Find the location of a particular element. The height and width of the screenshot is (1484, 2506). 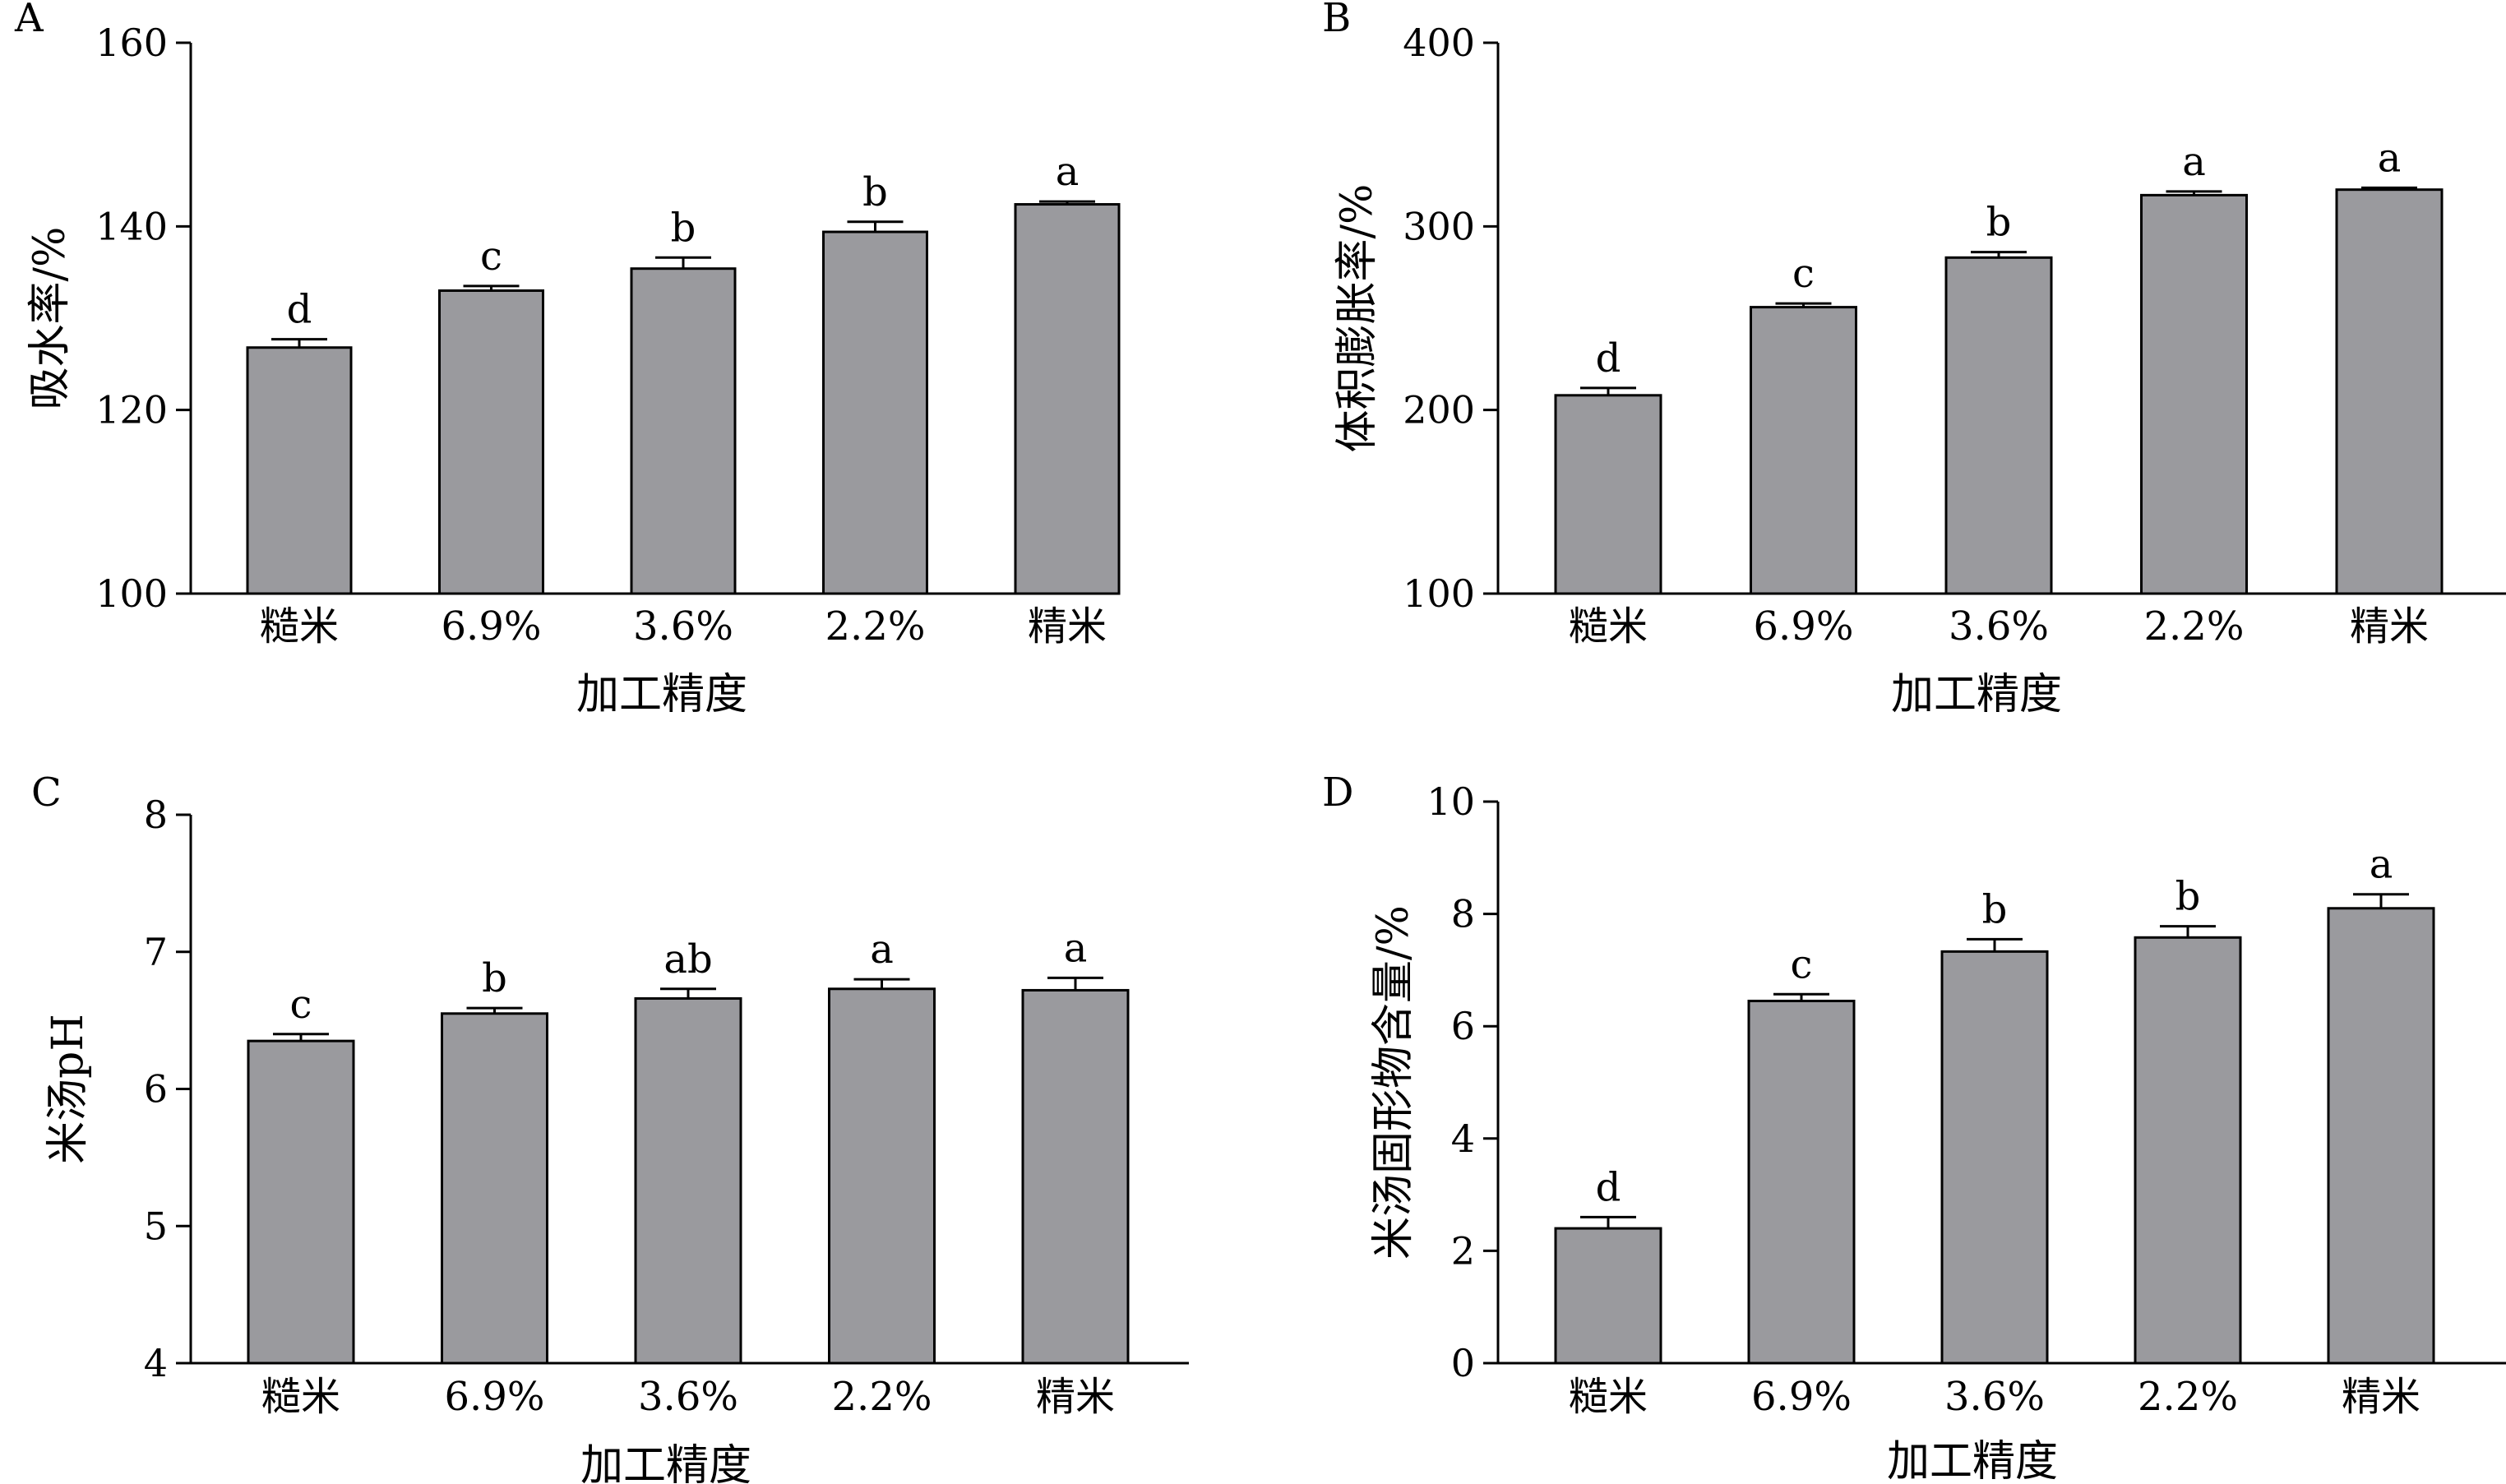

panel-a-y-axis-title: 吸水率/% is located at coordinates (50, 318).